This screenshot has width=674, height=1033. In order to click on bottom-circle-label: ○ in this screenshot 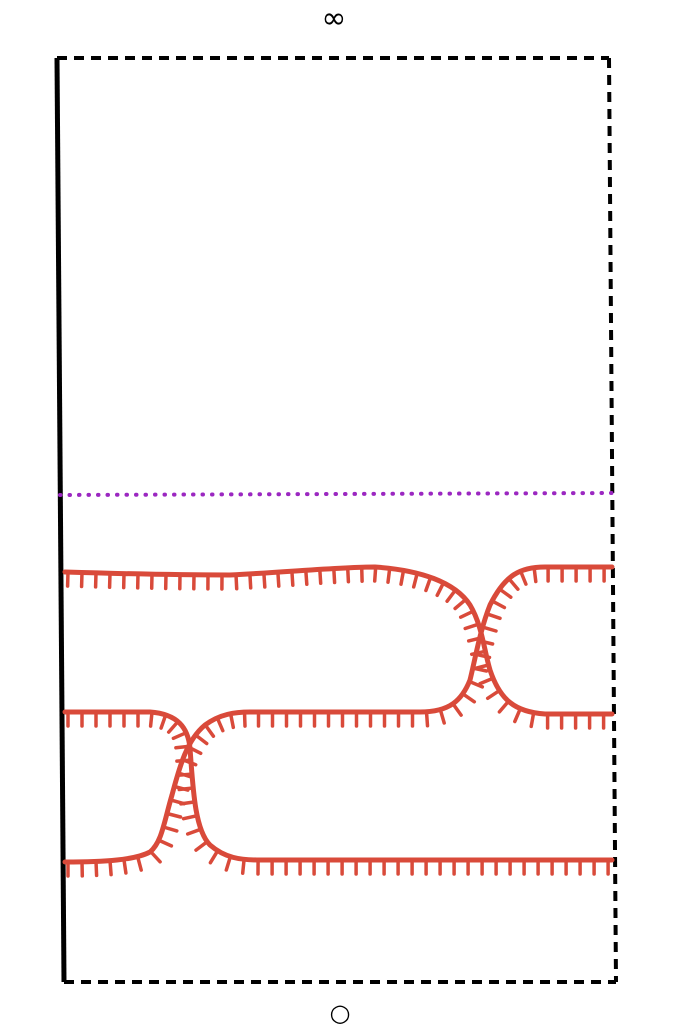, I will do `click(340, 1013)`.